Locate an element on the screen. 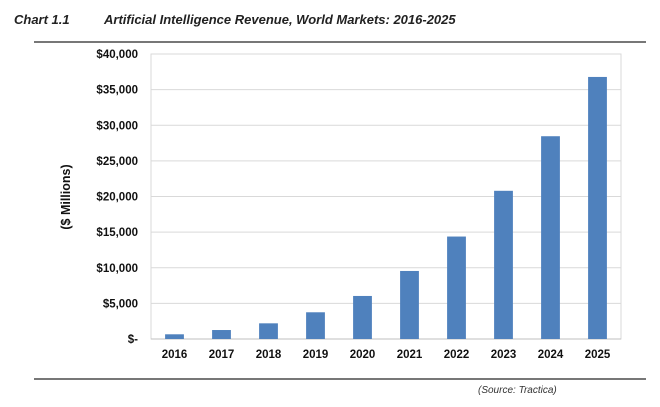 This screenshot has height=407, width=660. bar-2023 is located at coordinates (503, 264).